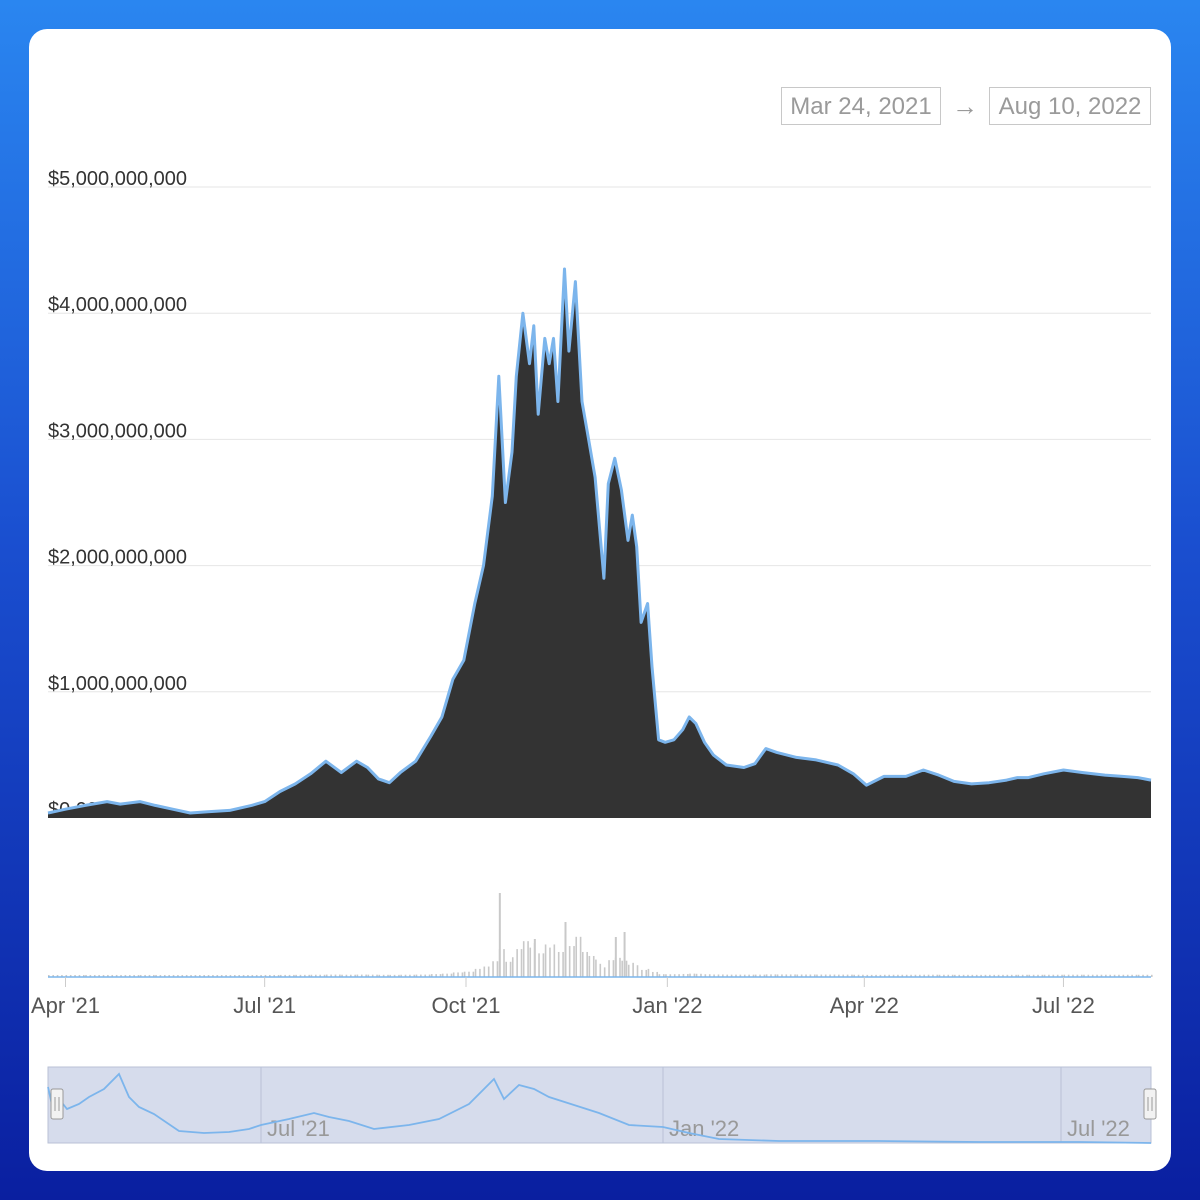 The height and width of the screenshot is (1200, 1200). Describe the element at coordinates (1150, 1104) in the screenshot. I see `navigator-right-handle` at that location.